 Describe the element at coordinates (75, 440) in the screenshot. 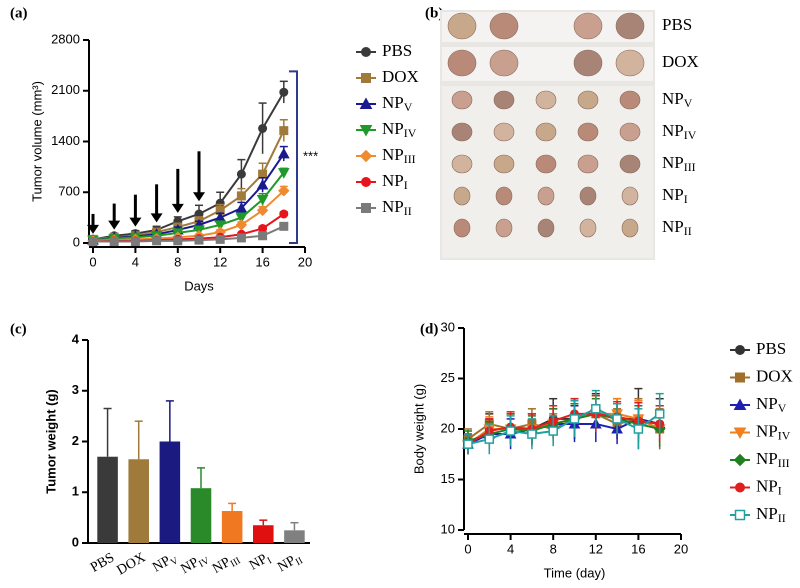

I see `y-tick-label: 2` at that location.